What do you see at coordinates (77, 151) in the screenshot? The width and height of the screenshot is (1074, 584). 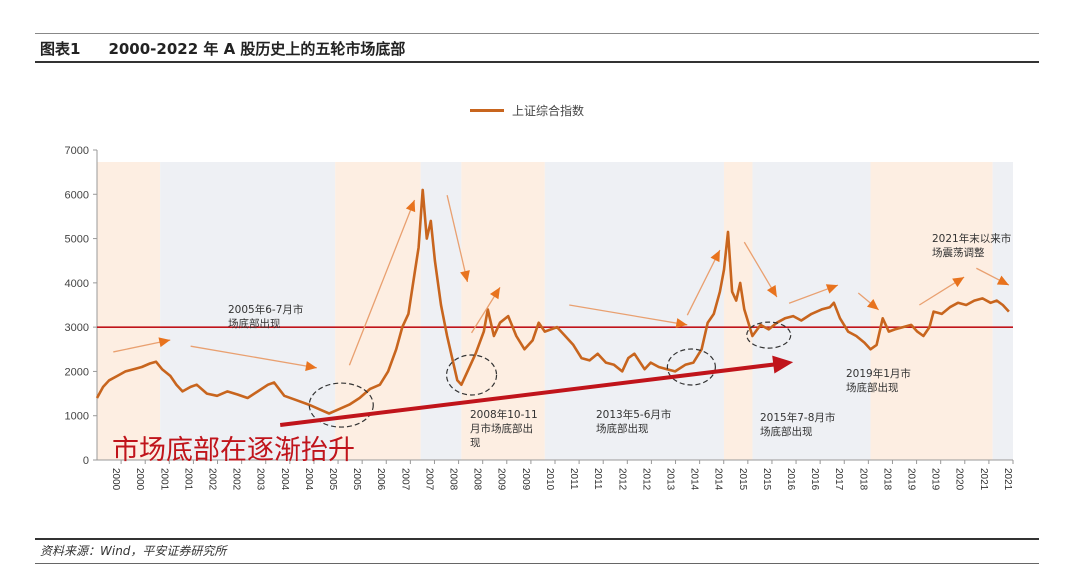 I see `y-tick-label: 7000` at bounding box center [77, 151].